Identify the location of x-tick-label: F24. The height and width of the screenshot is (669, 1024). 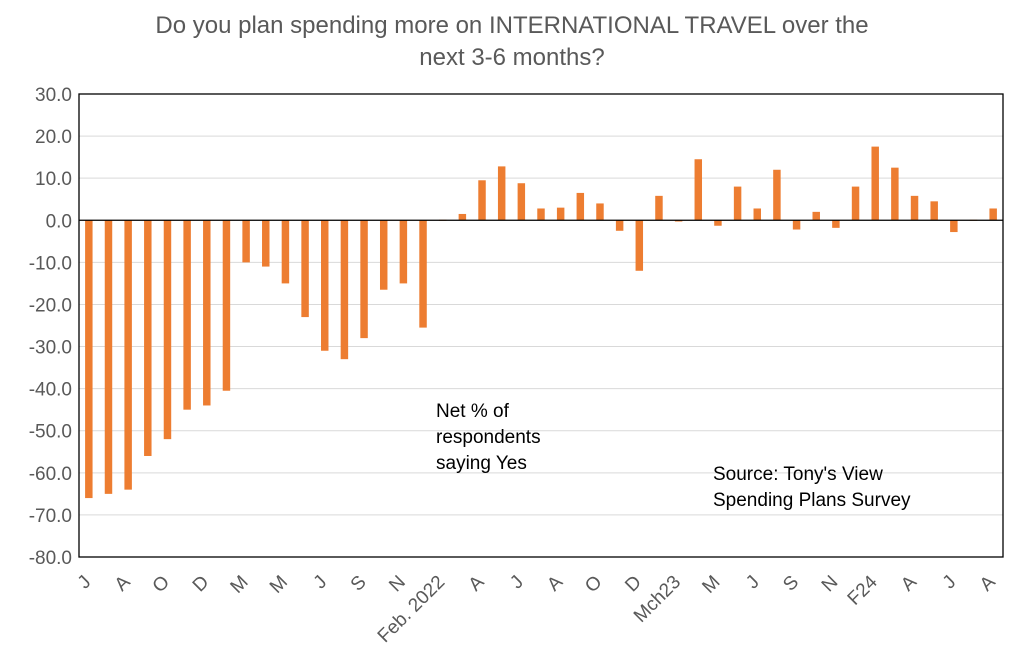
(863, 590).